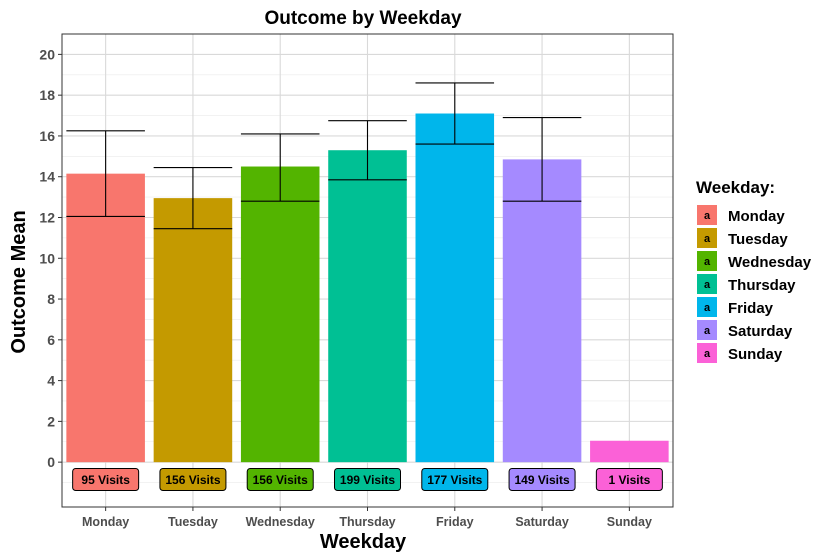 The width and height of the screenshot is (833, 558). Describe the element at coordinates (751, 308) in the screenshot. I see `legend-label: Friday` at that location.